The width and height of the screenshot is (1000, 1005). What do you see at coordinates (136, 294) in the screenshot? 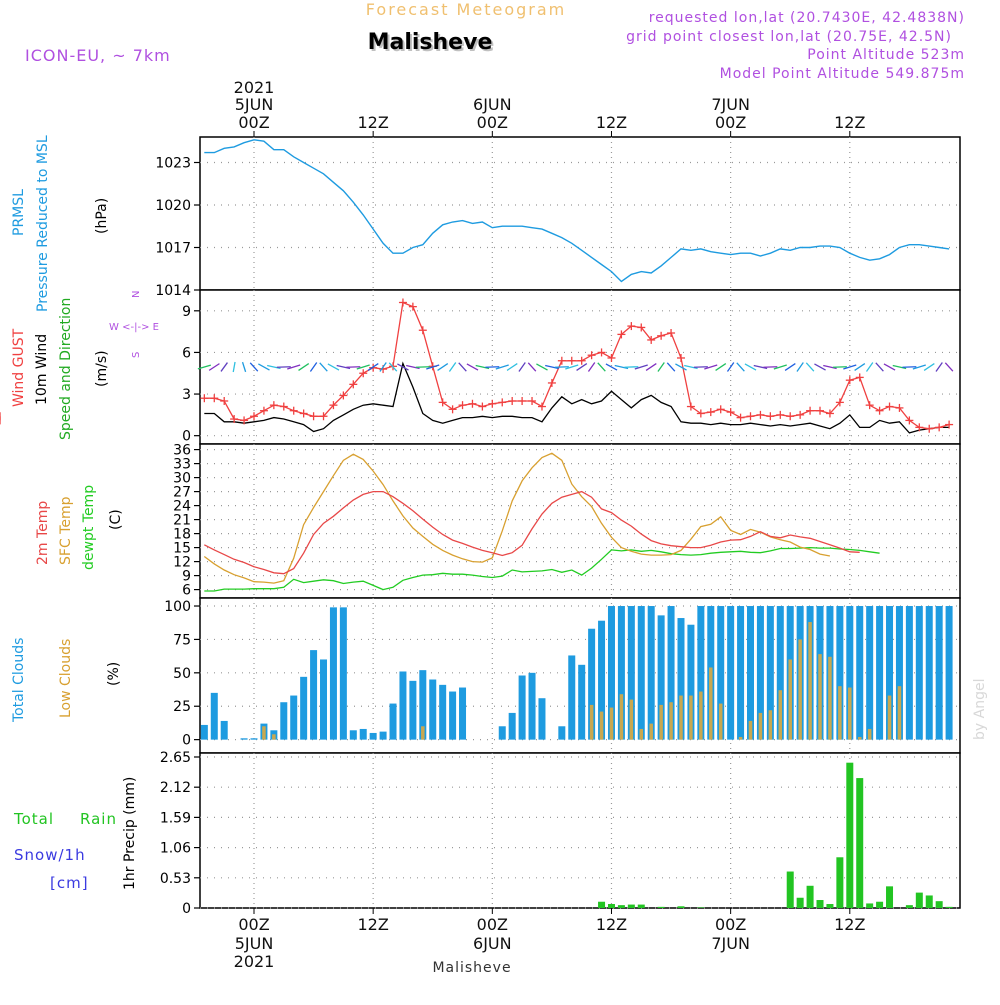
I see `dir-n-label: N` at bounding box center [136, 294].